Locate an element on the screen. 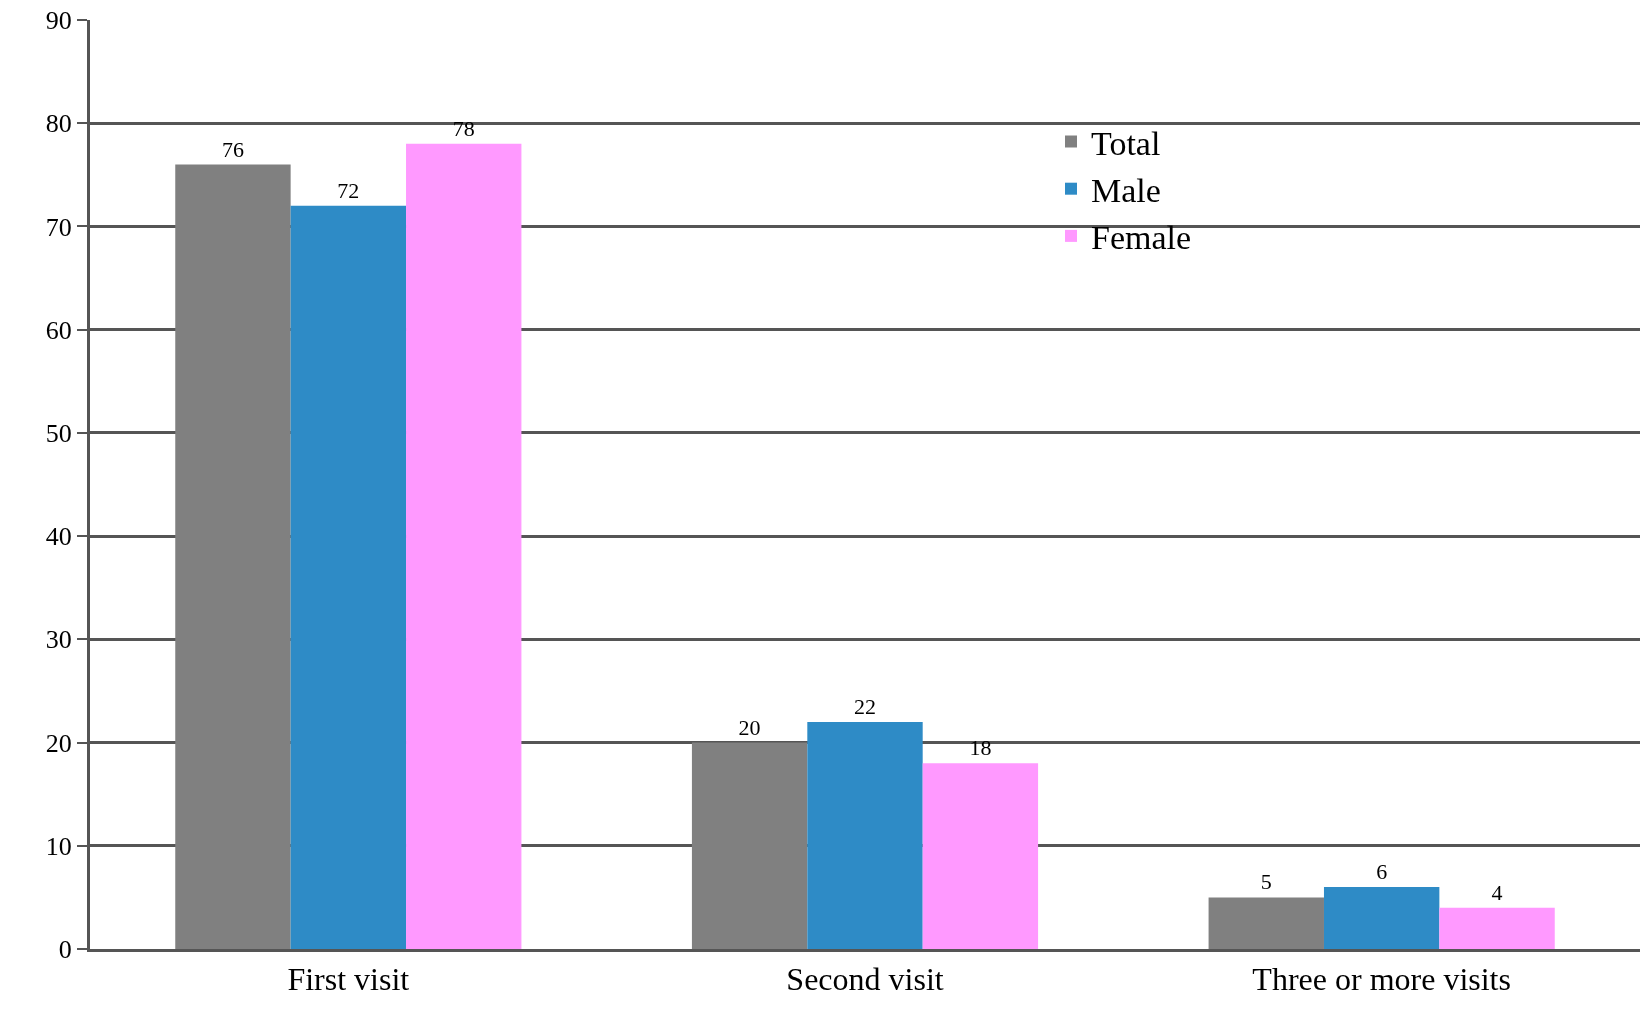  data-label: 72 is located at coordinates (348, 190).